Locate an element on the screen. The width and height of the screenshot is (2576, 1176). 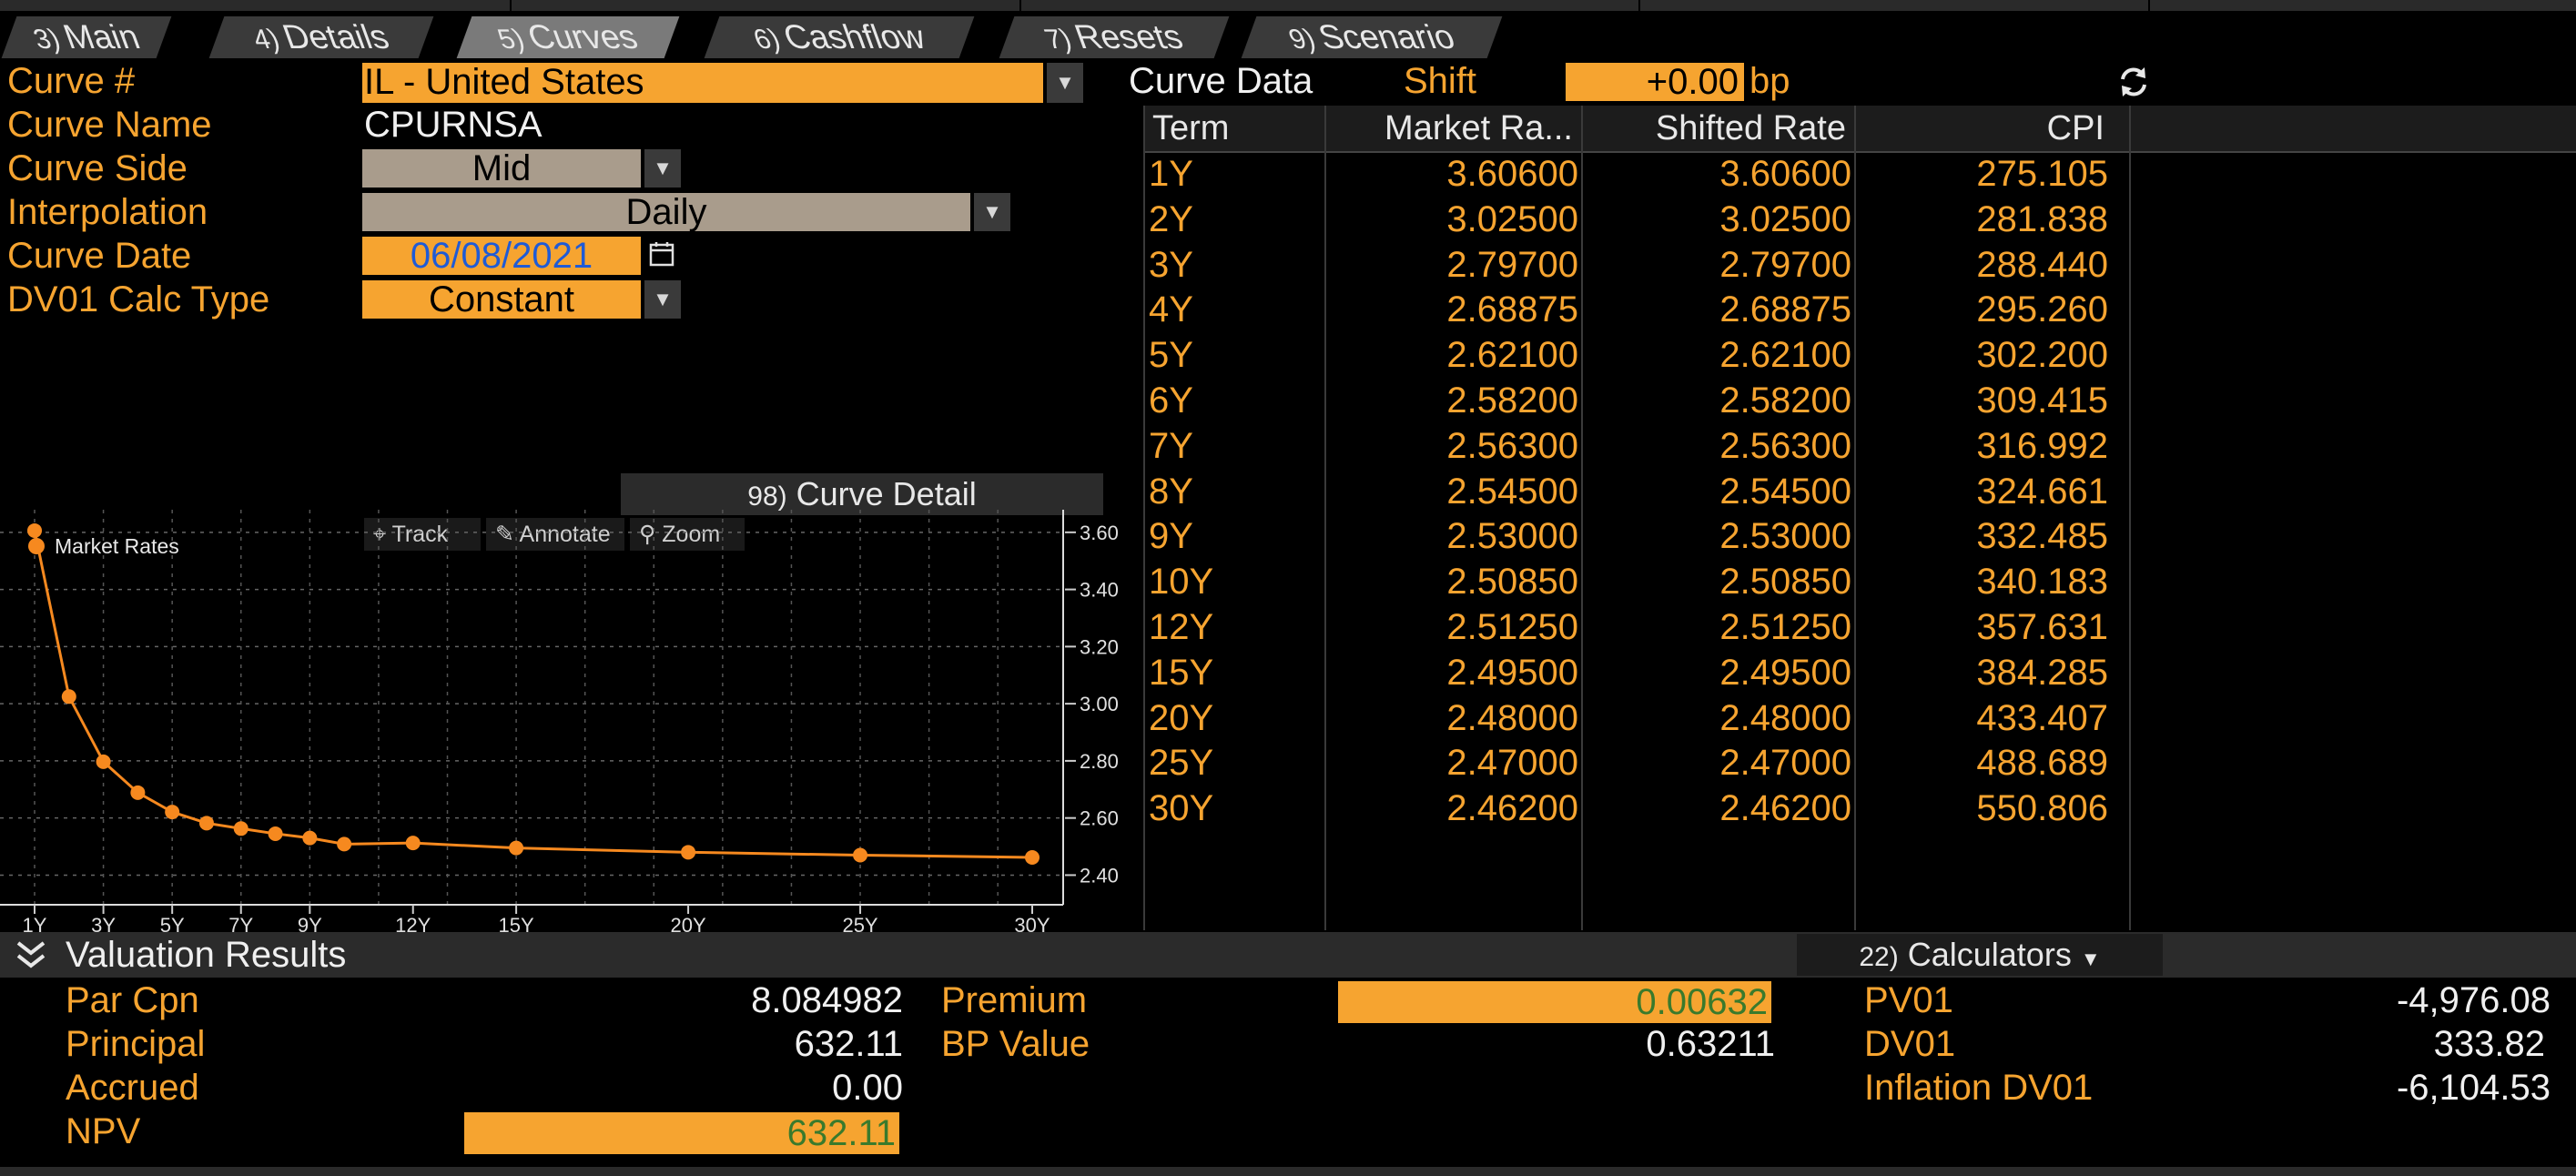
track-button: ⌖ Track is located at coordinates (422, 534).